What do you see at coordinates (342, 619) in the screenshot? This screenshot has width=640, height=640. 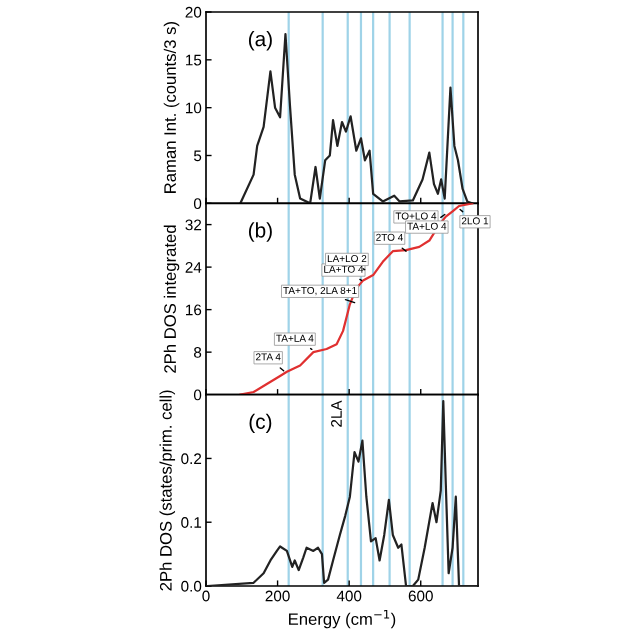 I see `x-axis-title: Energy (cm$^{−1}$)` at bounding box center [342, 619].